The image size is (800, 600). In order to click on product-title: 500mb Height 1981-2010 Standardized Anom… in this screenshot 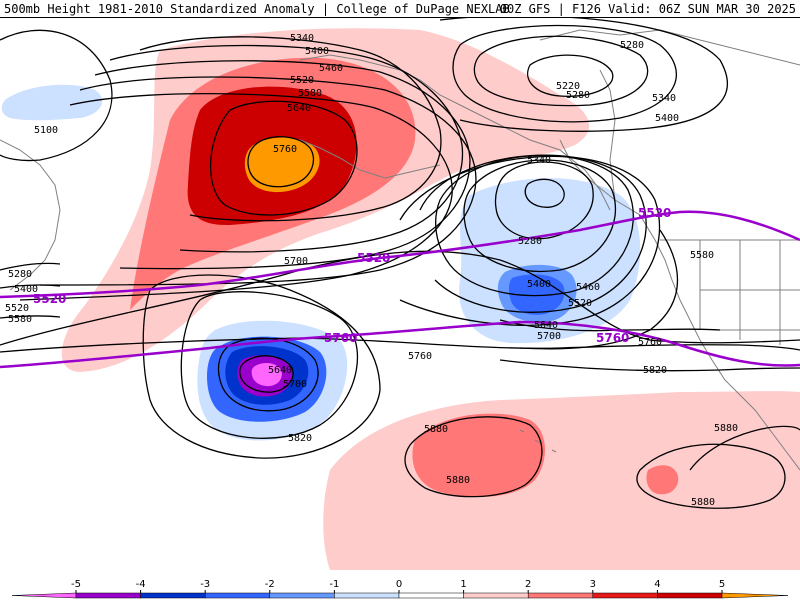, I will do `click(257, 9)`.